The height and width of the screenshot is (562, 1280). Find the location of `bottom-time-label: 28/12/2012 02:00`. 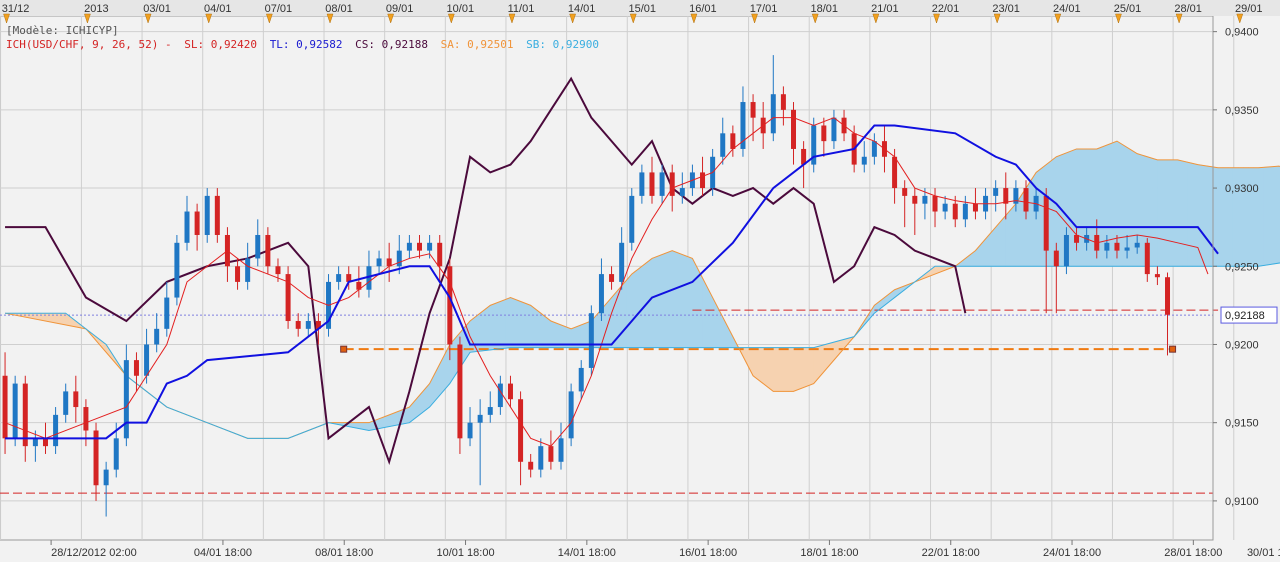

bottom-time-label: 28/12/2012 02:00 is located at coordinates (94, 553).